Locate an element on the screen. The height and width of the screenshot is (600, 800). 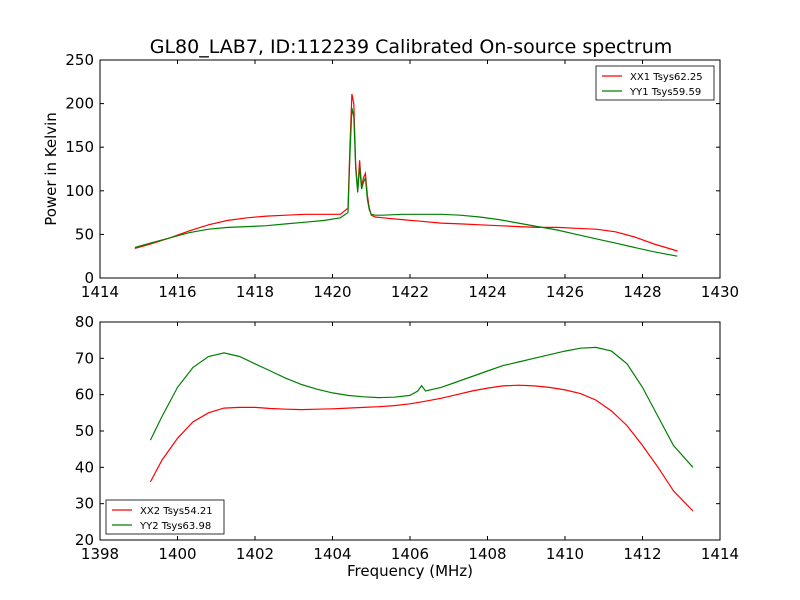
top-x-tick-label: 1428 is located at coordinates (642, 292).